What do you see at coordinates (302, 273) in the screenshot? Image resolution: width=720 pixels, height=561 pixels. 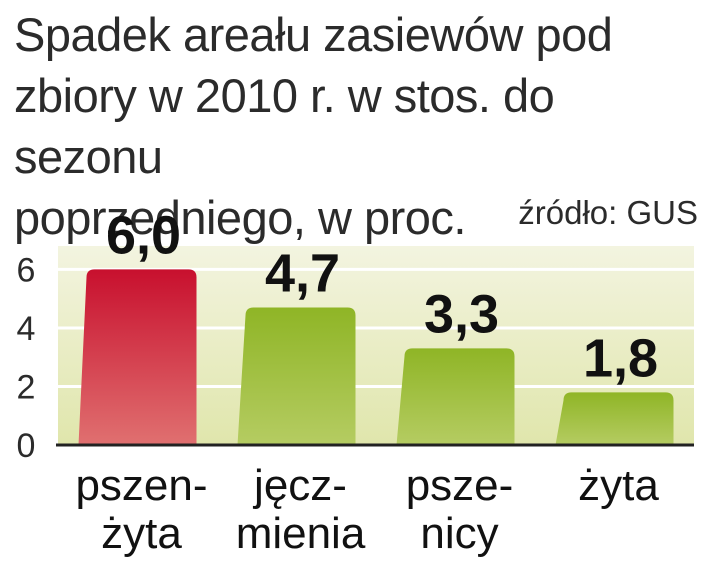 I see `bar-value-label: 4,7` at bounding box center [302, 273].